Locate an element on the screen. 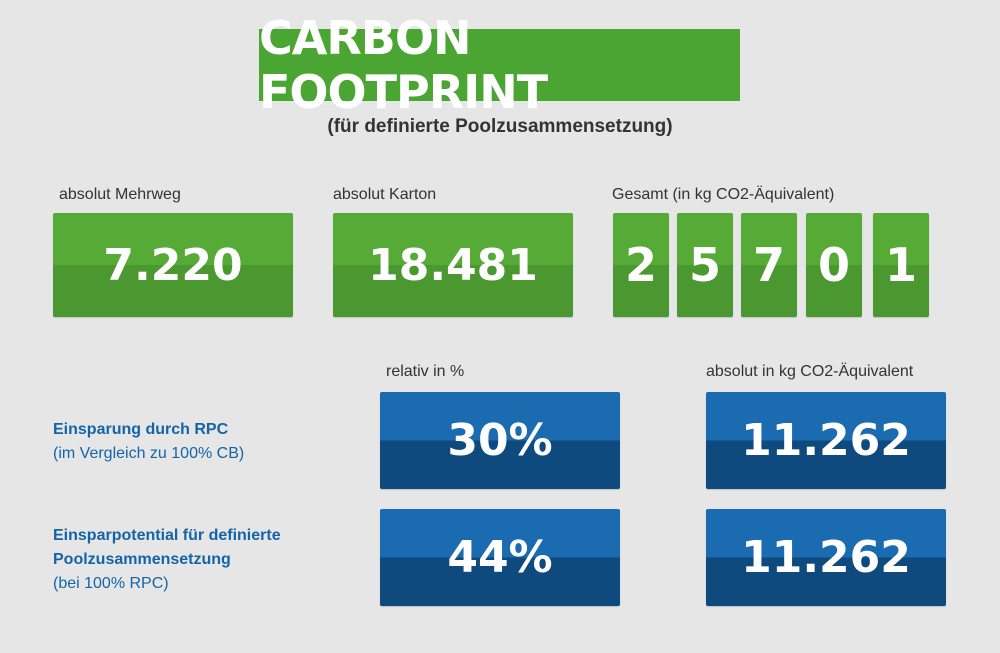 The height and width of the screenshot is (653, 1000). relativ-value: 44% is located at coordinates (500, 557).